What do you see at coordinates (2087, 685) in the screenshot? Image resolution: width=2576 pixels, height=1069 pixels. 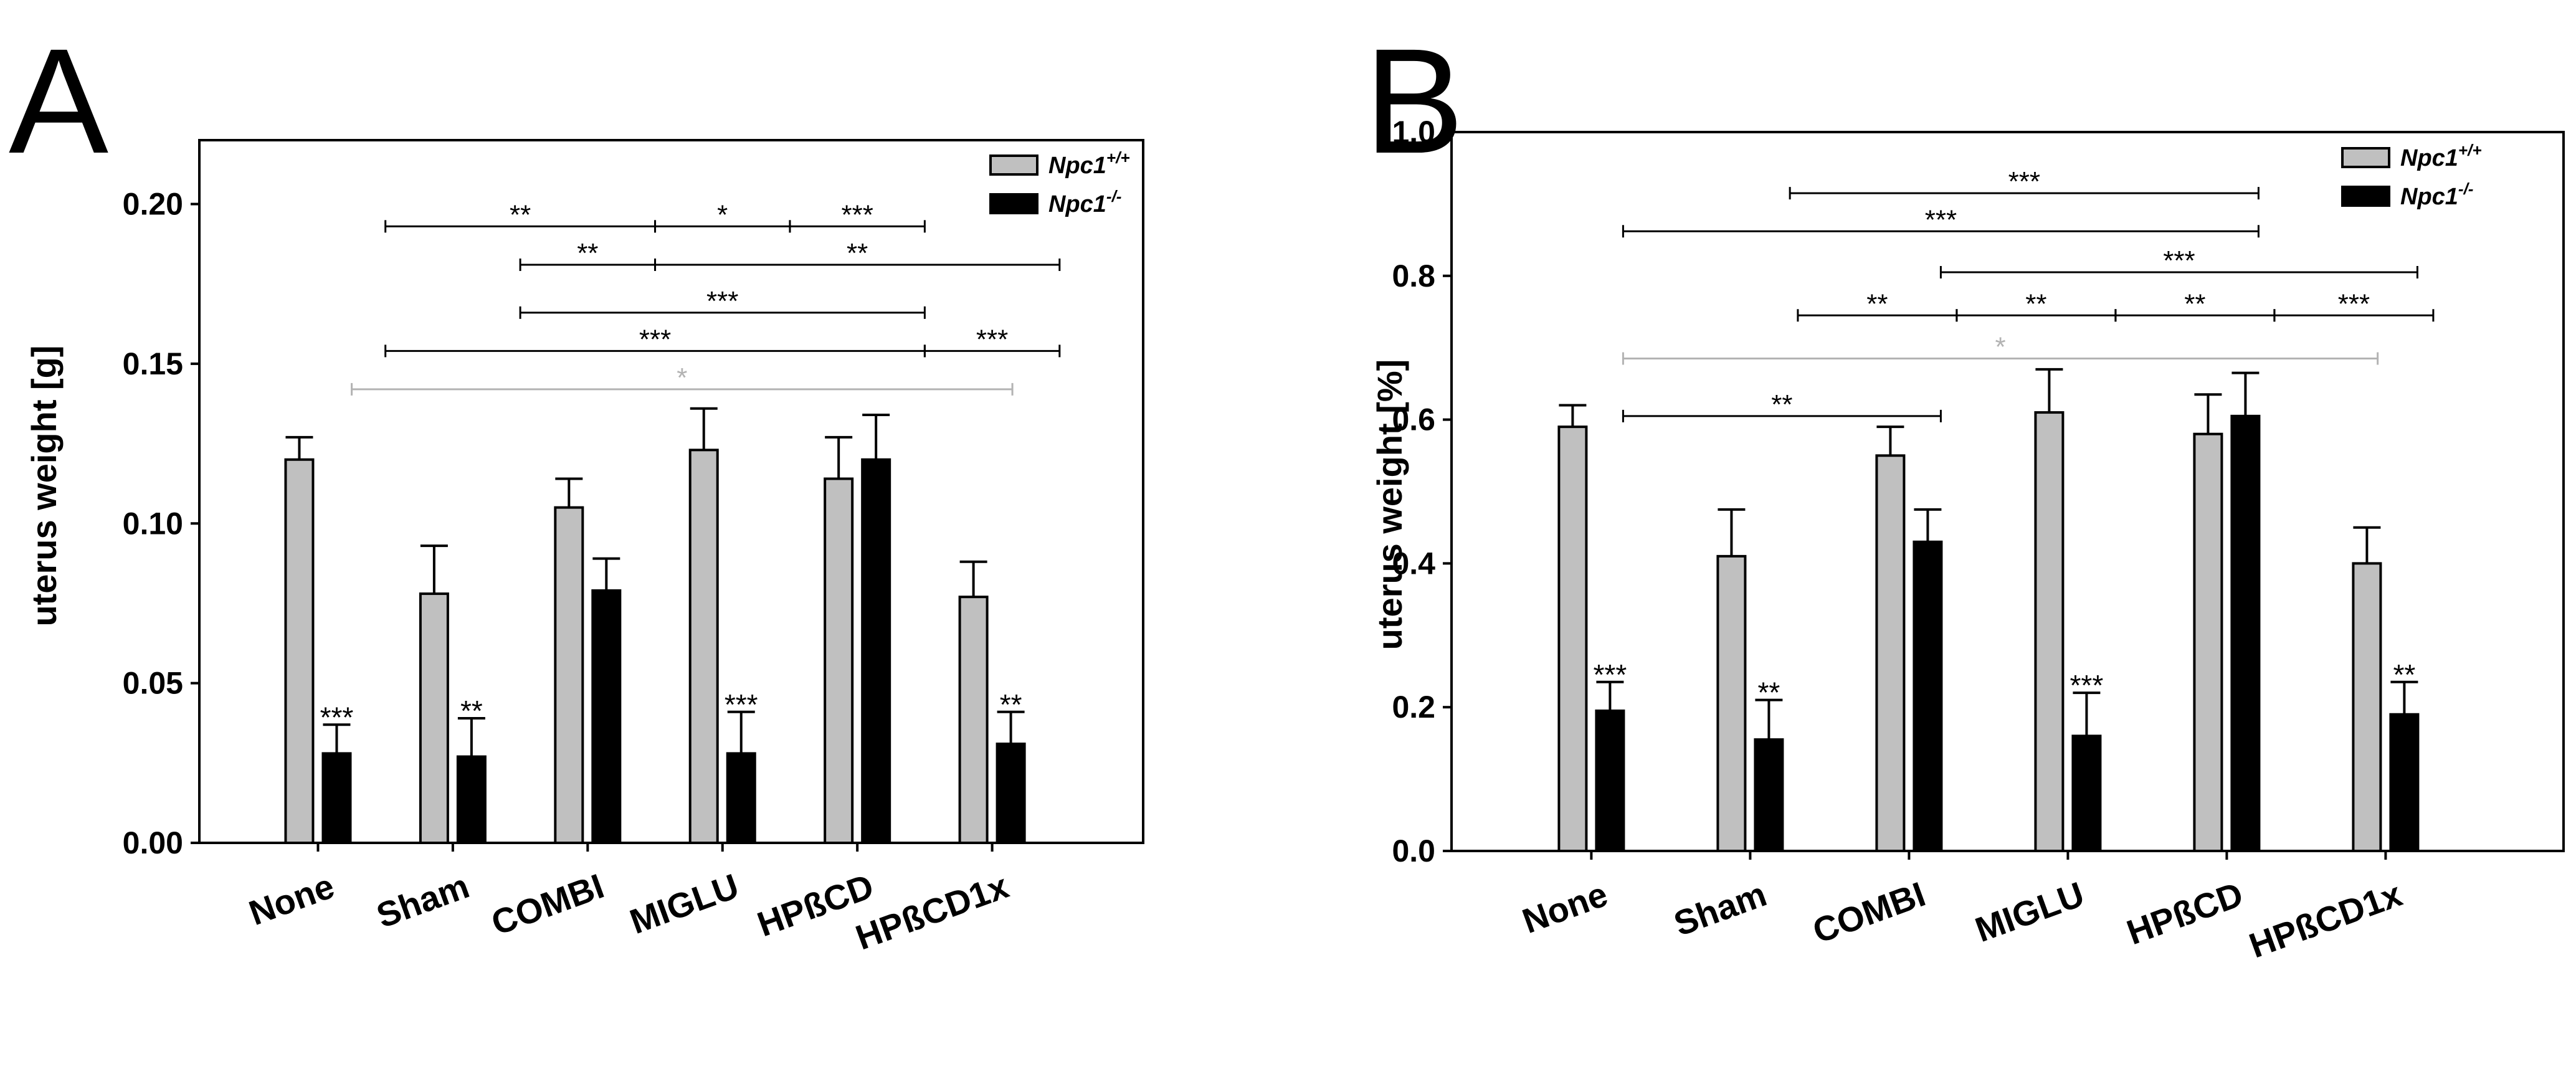 I see `significance-mark-b-2: ***` at bounding box center [2087, 685].